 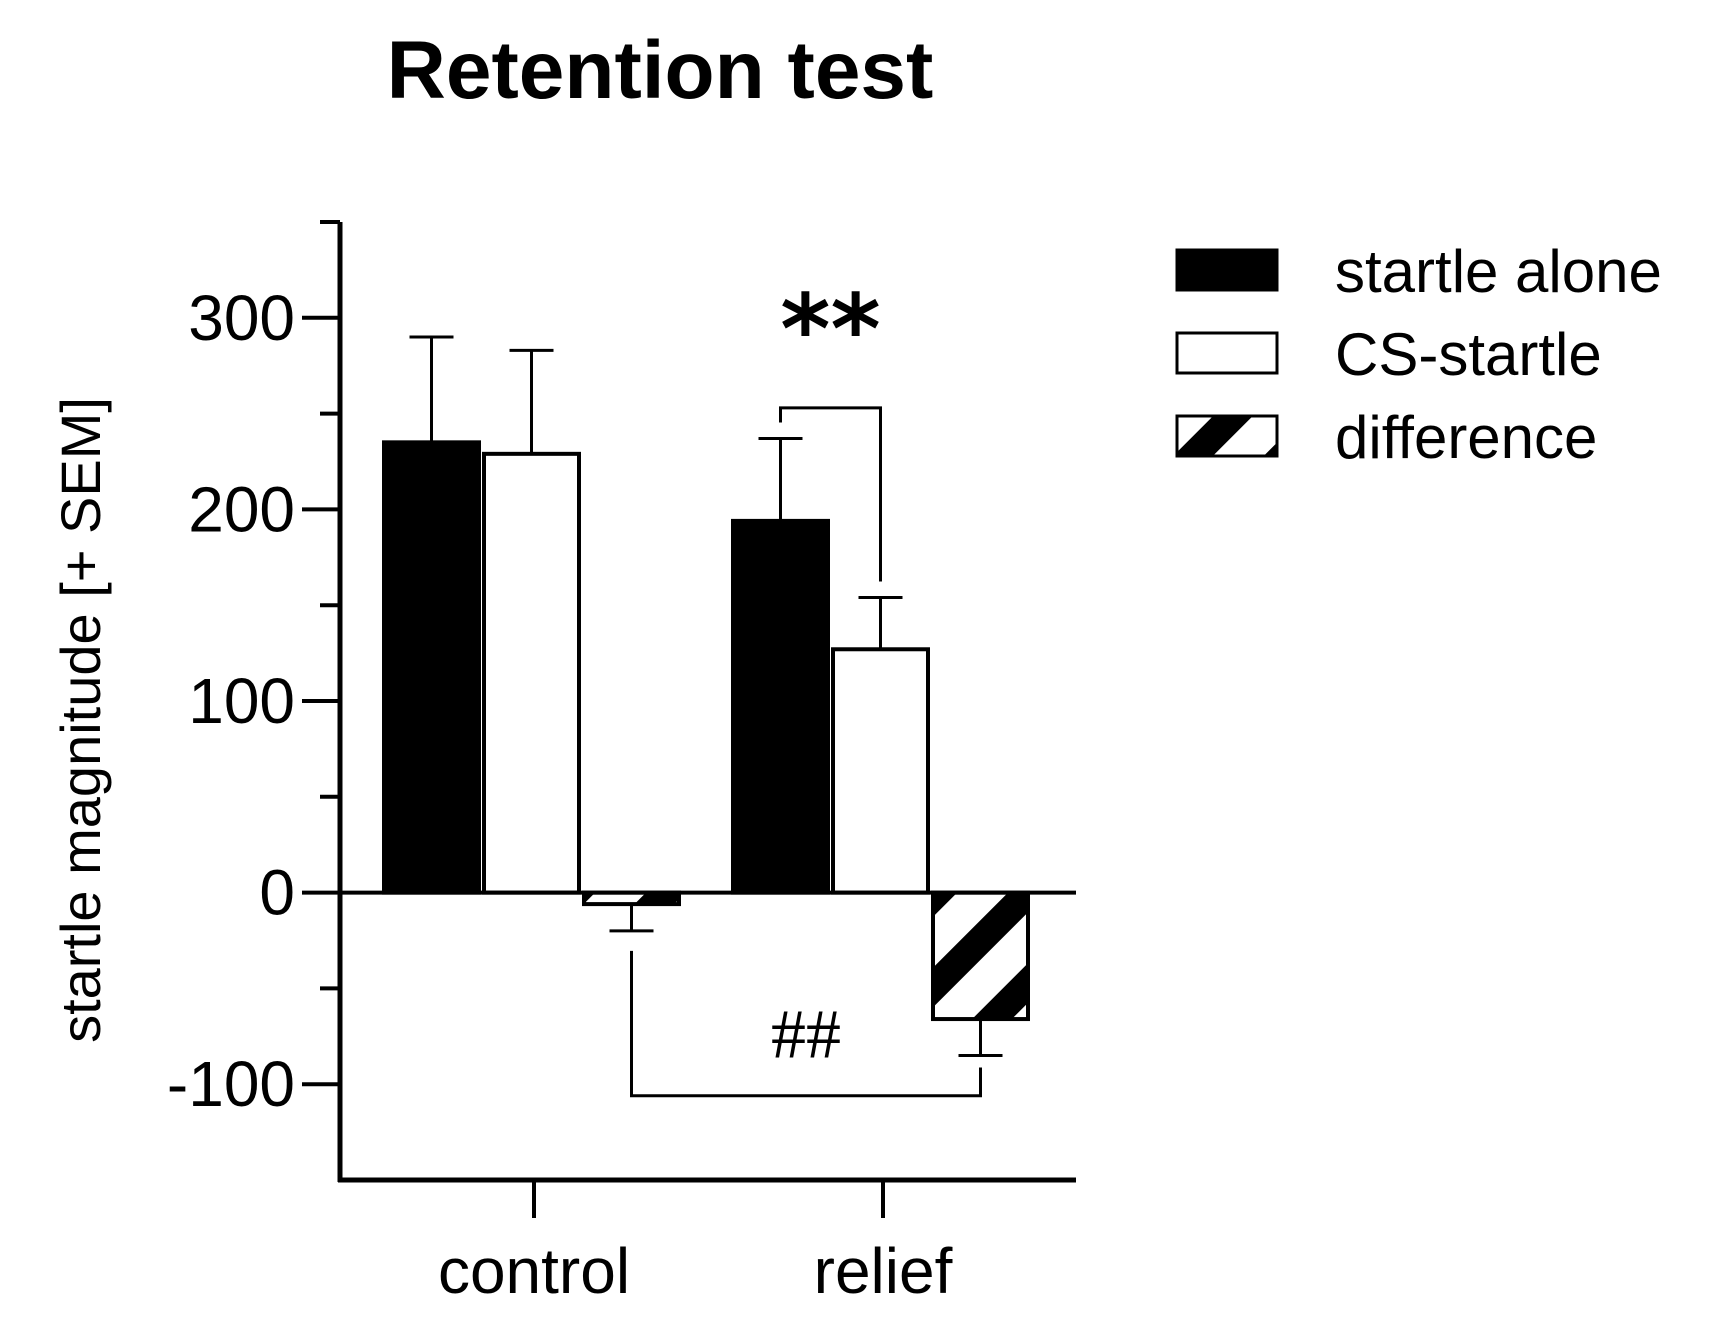 I want to click on legend-item-cs-startle: CS-startle, so click(x=1388, y=354).